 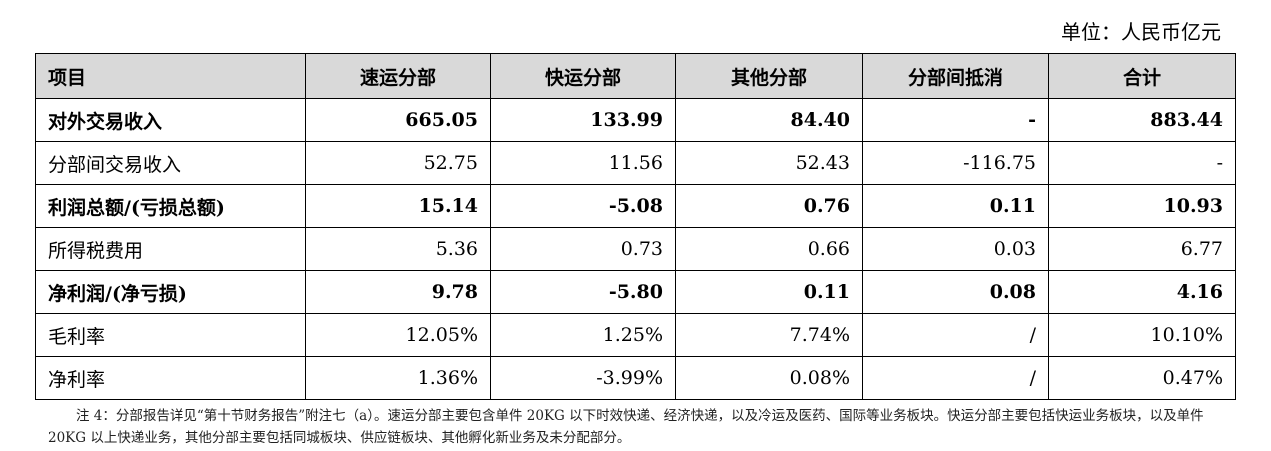 What do you see at coordinates (170, 120) in the screenshot?
I see `row-label: 对外交易收入` at bounding box center [170, 120].